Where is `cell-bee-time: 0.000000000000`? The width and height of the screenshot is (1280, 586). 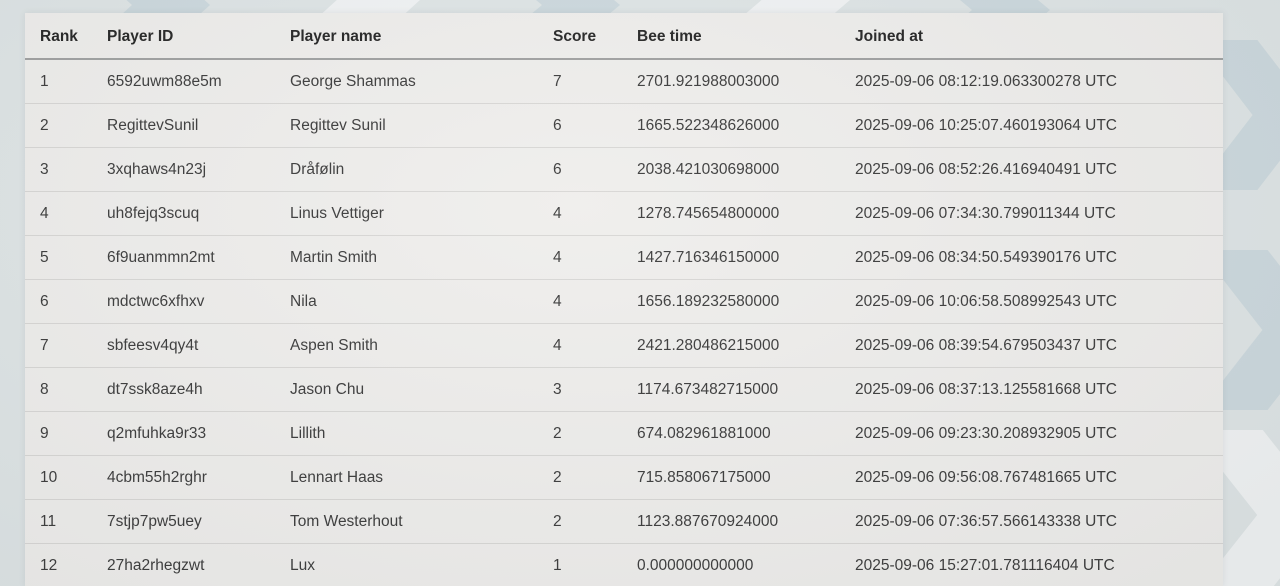
cell-bee-time: 0.000000000000 is located at coordinates (746, 564).